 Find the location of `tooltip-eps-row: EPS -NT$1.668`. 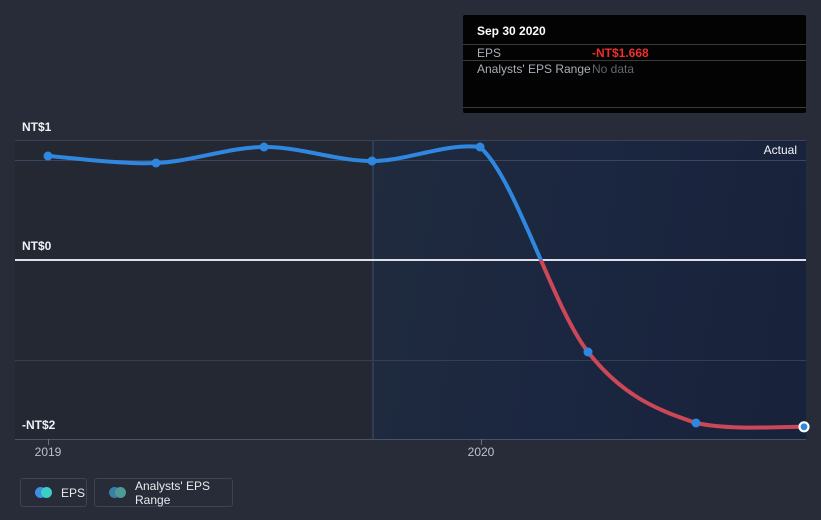

tooltip-eps-row: EPS -NT$1.668 is located at coordinates (634, 52).